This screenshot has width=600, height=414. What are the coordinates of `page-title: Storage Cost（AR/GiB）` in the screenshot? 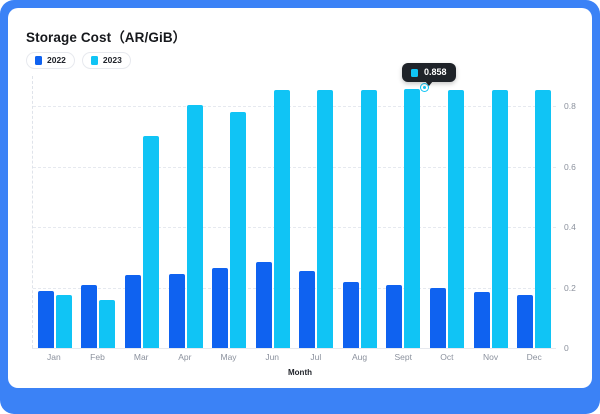 It's located at (106, 37).